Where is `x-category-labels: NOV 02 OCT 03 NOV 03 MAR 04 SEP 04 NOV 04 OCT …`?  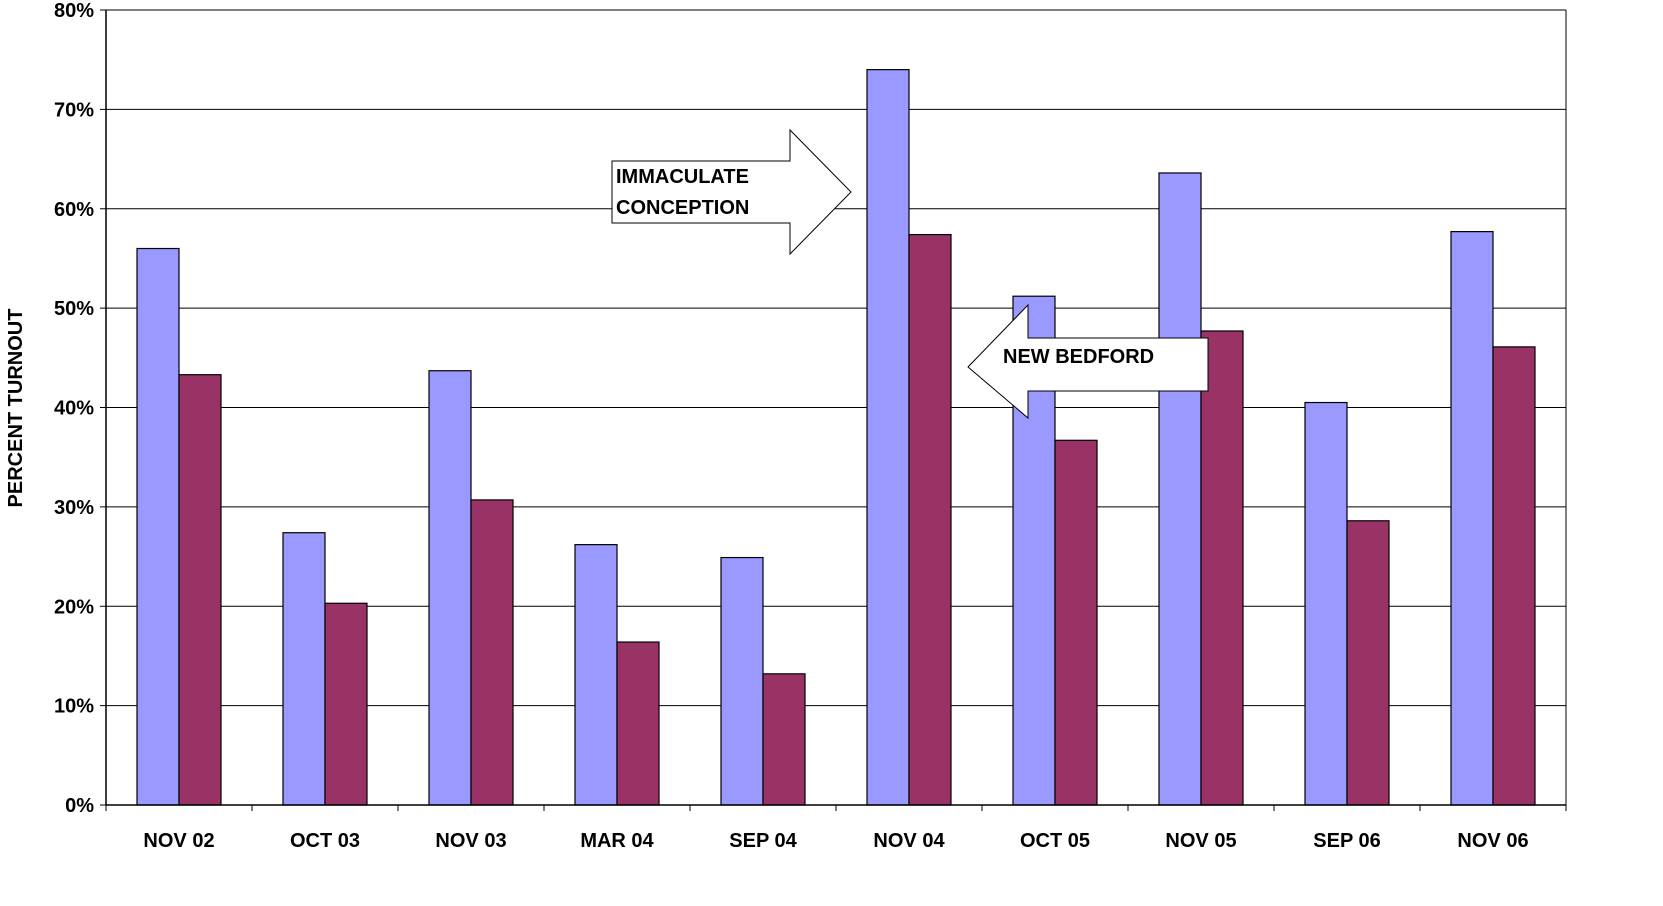
x-category-labels: NOV 02 OCT 03 NOV 03 MAR 04 SEP 04 NOV 04 OCT … is located at coordinates (835, 841).